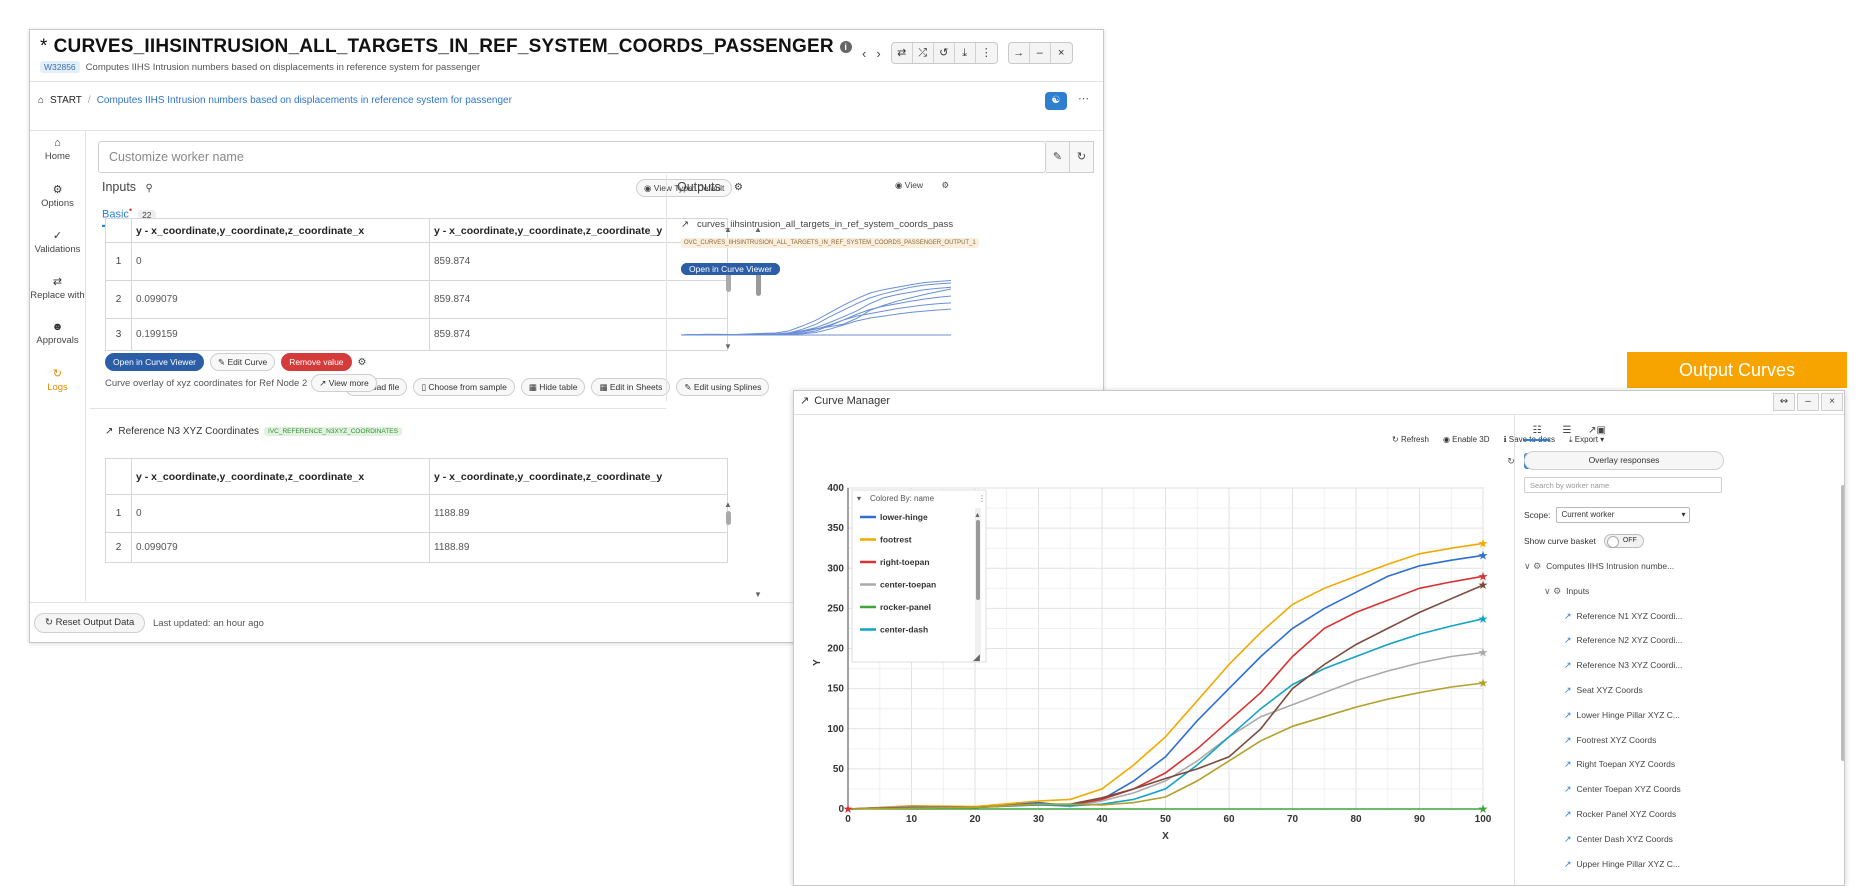  Describe the element at coordinates (1624, 460) in the screenshot. I see `overlay-responses-button: Overlay responses` at that location.